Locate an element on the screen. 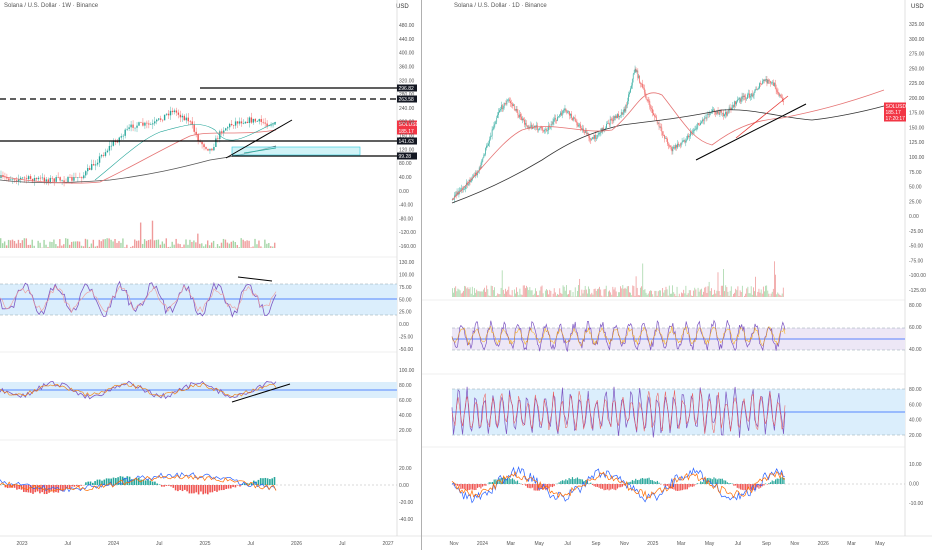 The height and width of the screenshot is (550, 932). left-trendline is located at coordinates (259, 139).